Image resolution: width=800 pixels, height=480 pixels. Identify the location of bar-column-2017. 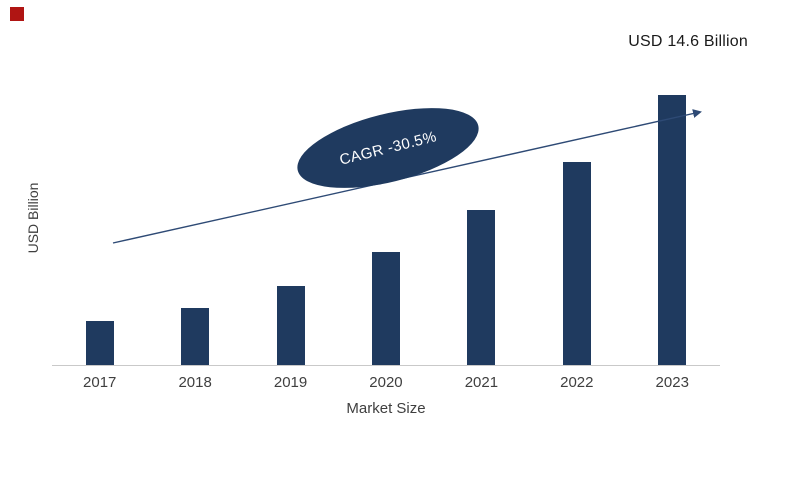
(99, 343).